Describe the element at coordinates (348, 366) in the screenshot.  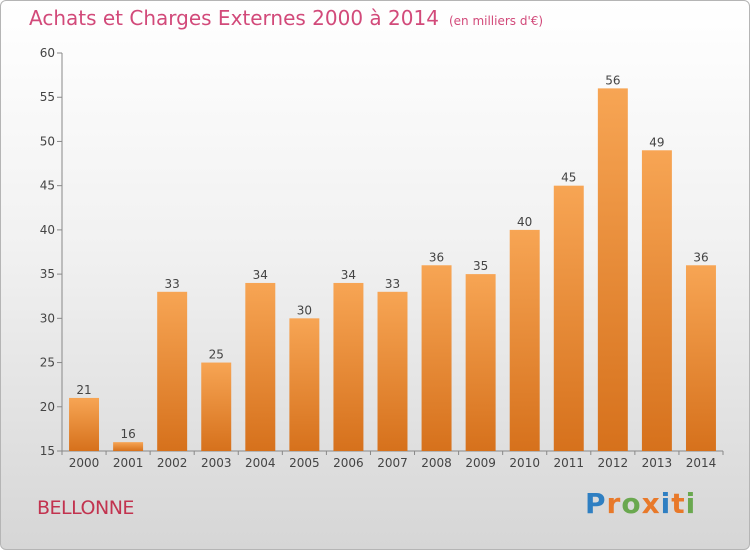
I see `bar-2006` at that location.